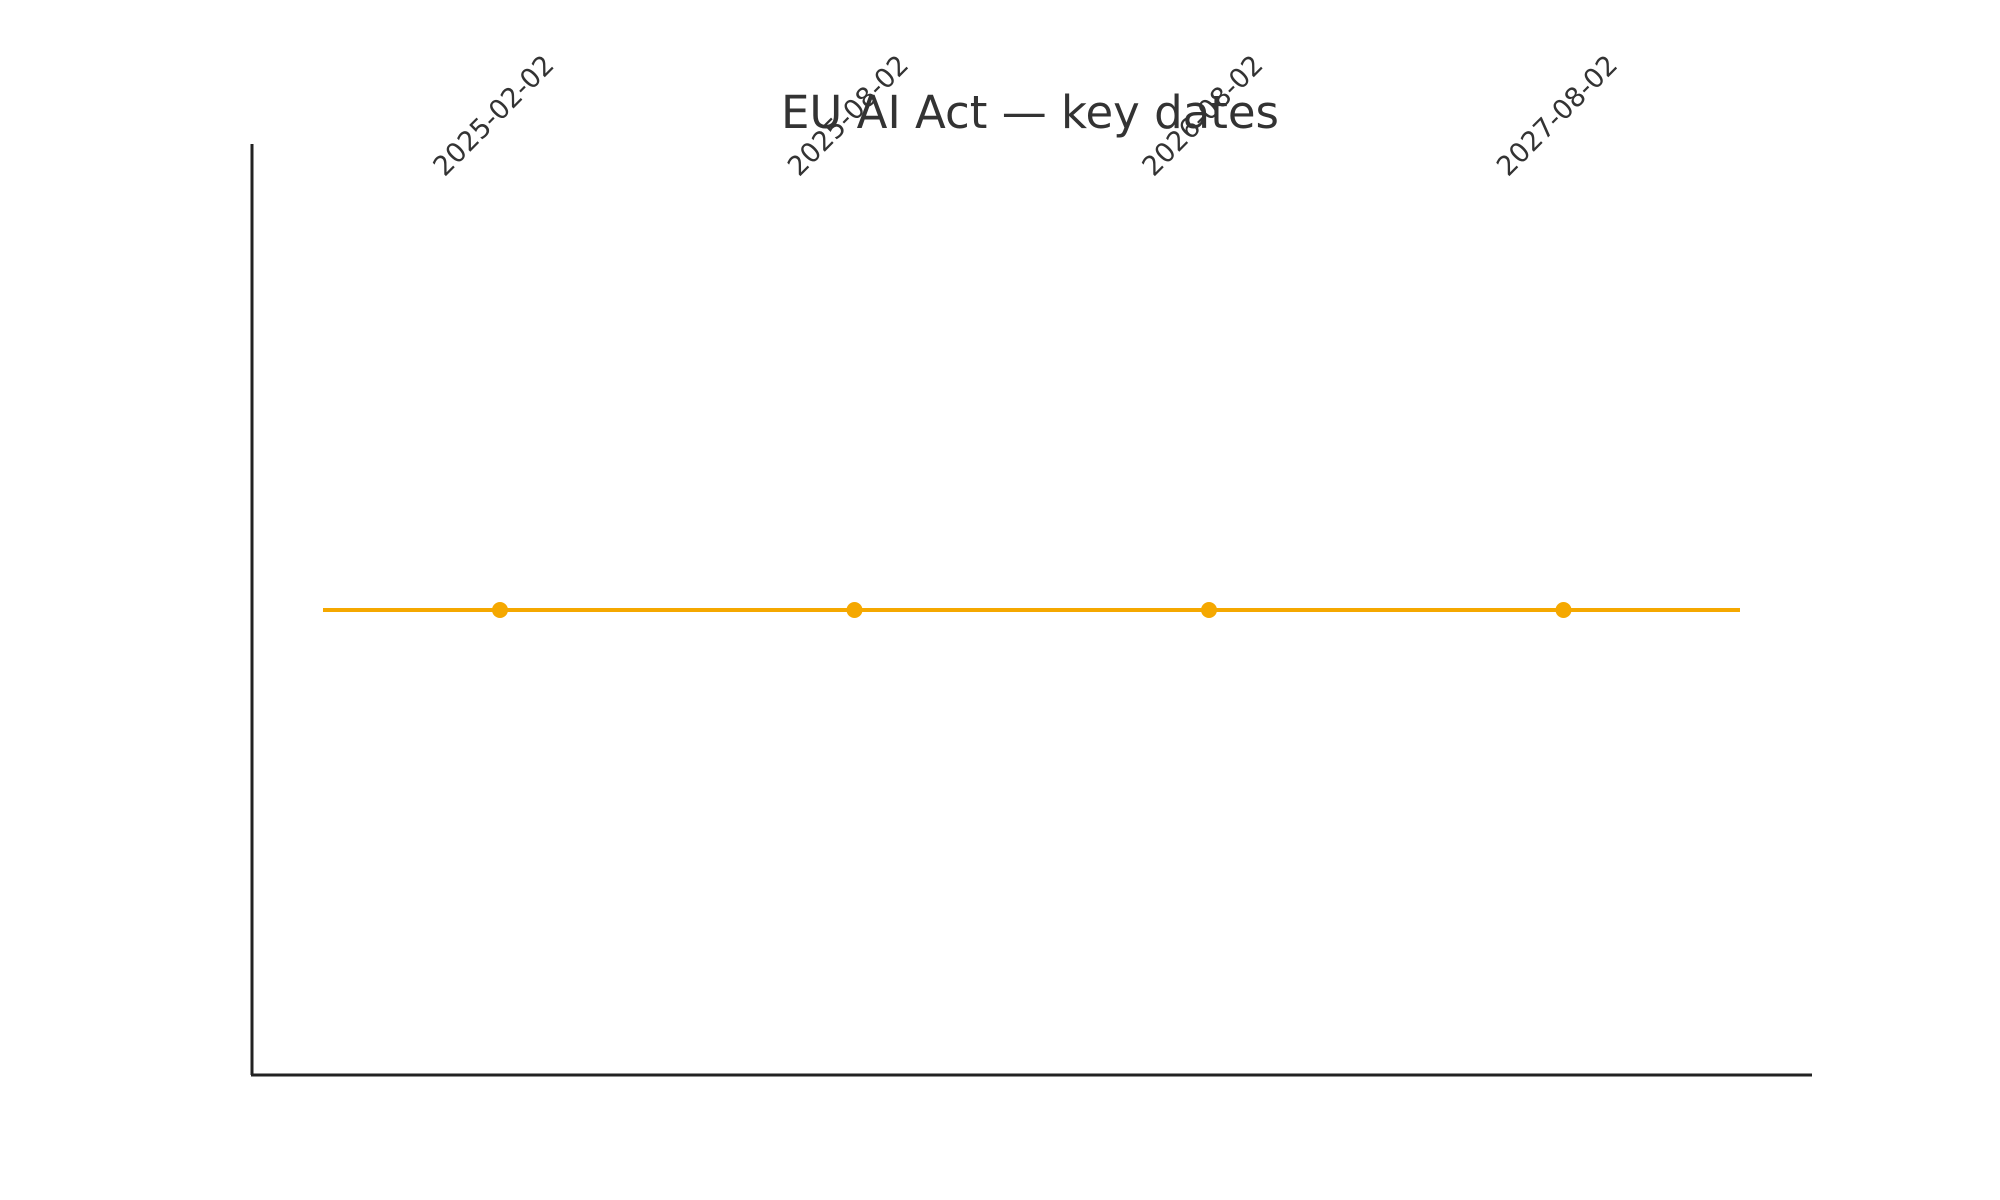 The image size is (2000, 1200). Describe the element at coordinates (1030, 112) in the screenshot. I see `chart-title: EU AI Act — key dates` at that location.